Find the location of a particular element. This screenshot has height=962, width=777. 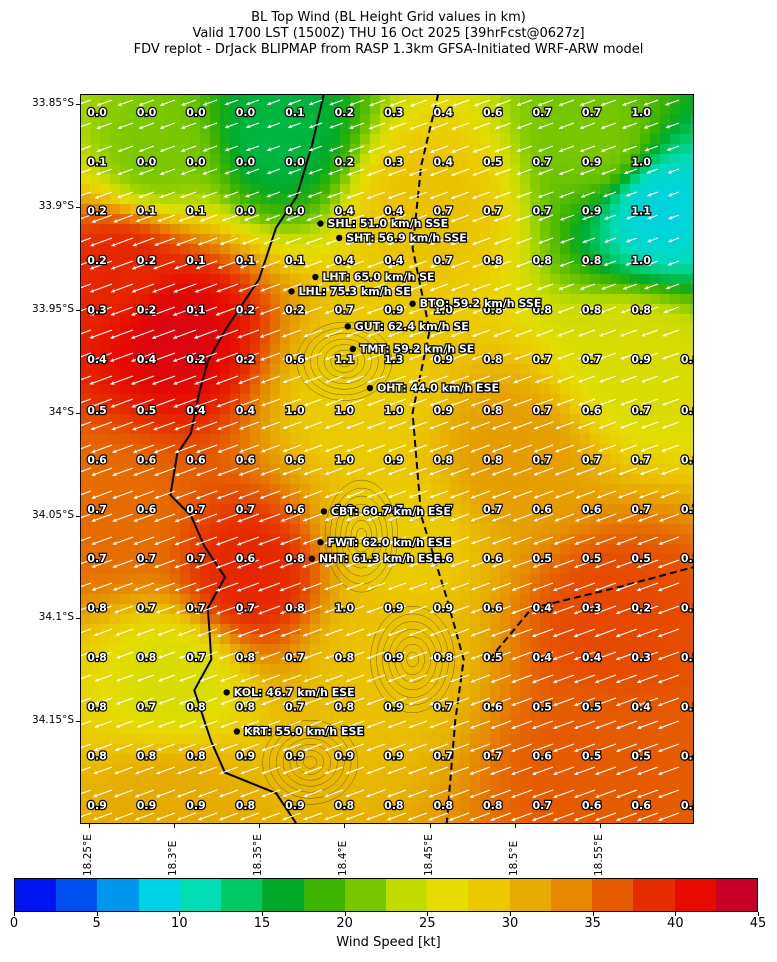

latitude-tick-label: 34.1°S is located at coordinates (56, 617).